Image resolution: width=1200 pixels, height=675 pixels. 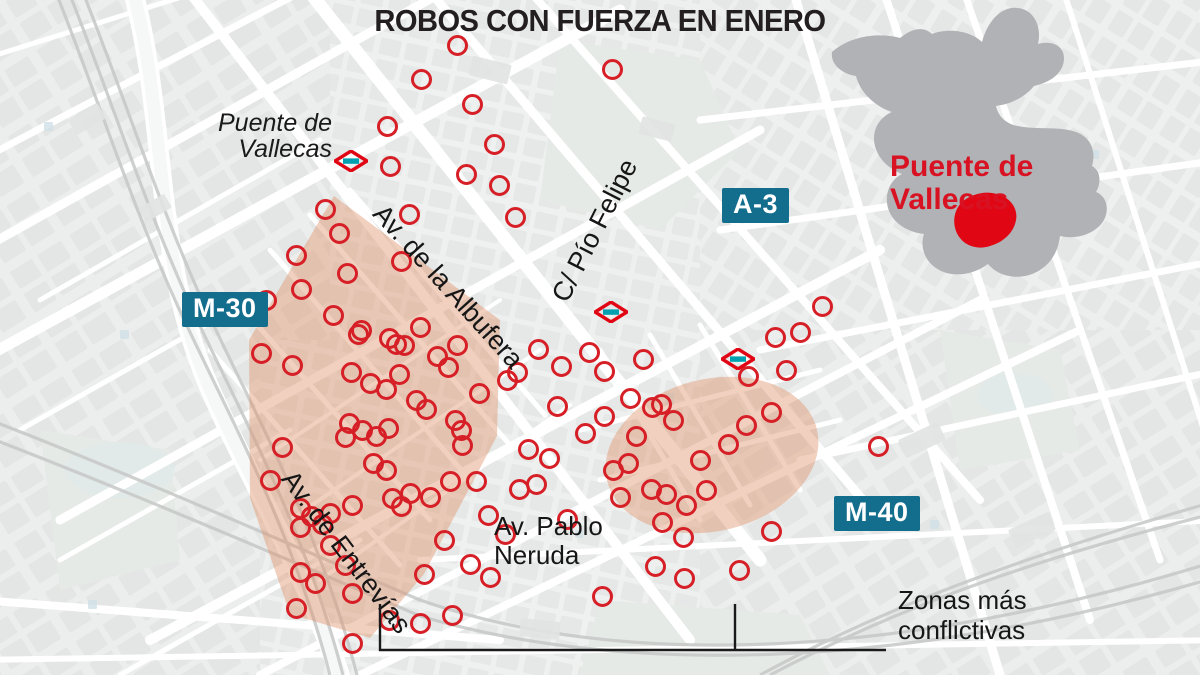 I want to click on legend-line2: conflictivas, so click(x=962, y=629).